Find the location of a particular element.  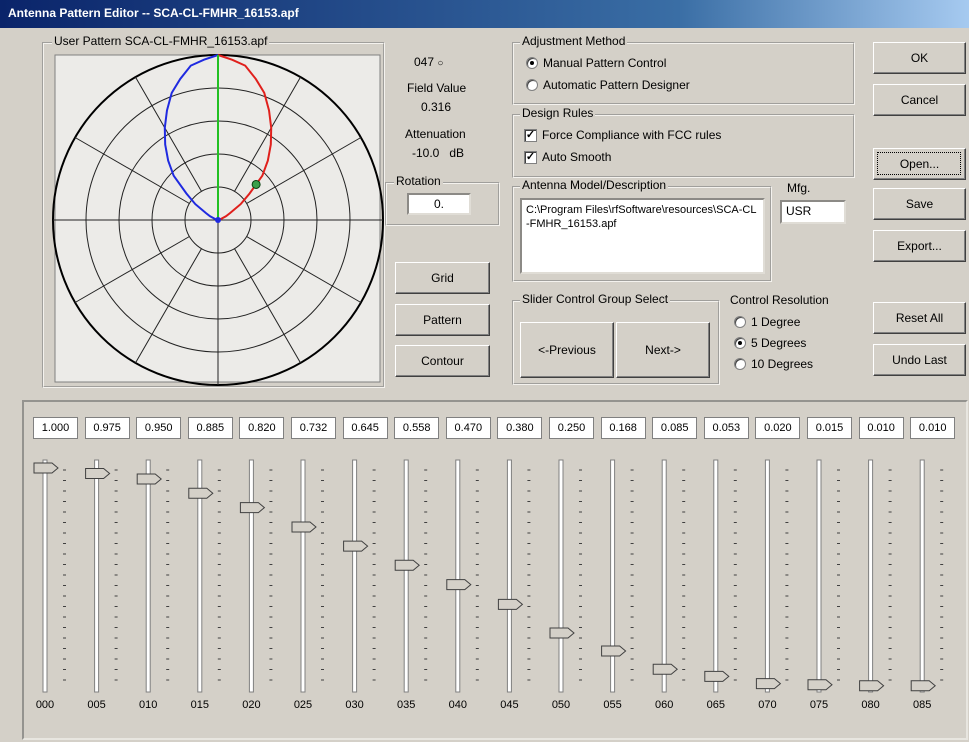

view-button: Pattern is located at coordinates (442, 320).